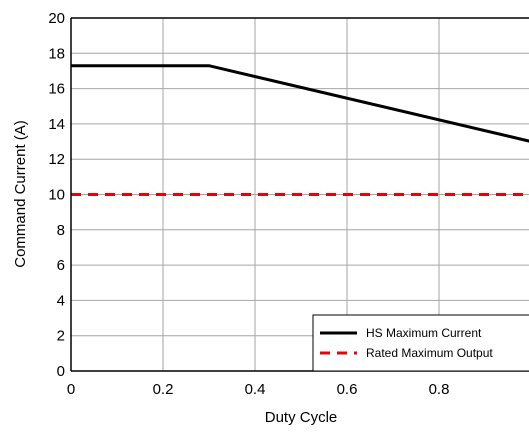 Image resolution: width=529 pixels, height=432 pixels. What do you see at coordinates (424, 333) in the screenshot?
I see `legend-label-1: HS Maximum Current` at bounding box center [424, 333].